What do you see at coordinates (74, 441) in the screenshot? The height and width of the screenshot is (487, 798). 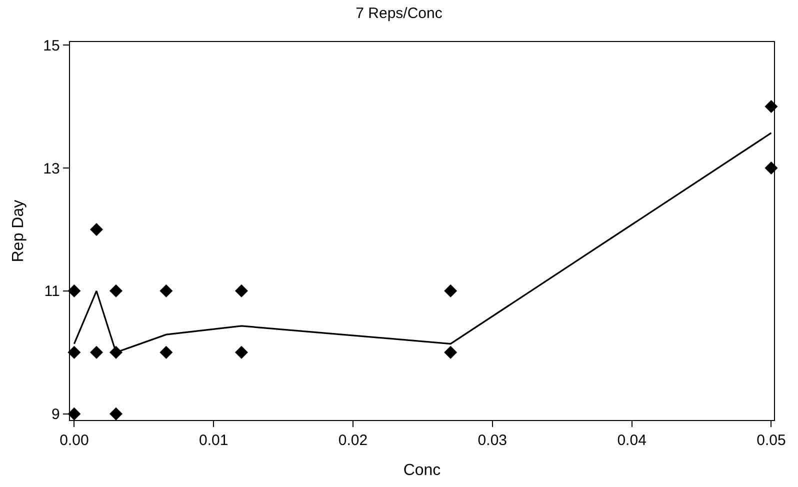 I see `x-tick-label: 0.00` at bounding box center [74, 441].